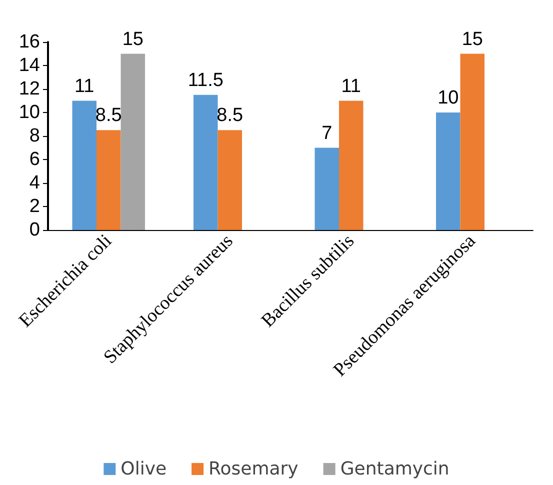 Image resolution: width=553 pixels, height=485 pixels. Describe the element at coordinates (34, 136) in the screenshot. I see `y-tick-label: 8` at that location.